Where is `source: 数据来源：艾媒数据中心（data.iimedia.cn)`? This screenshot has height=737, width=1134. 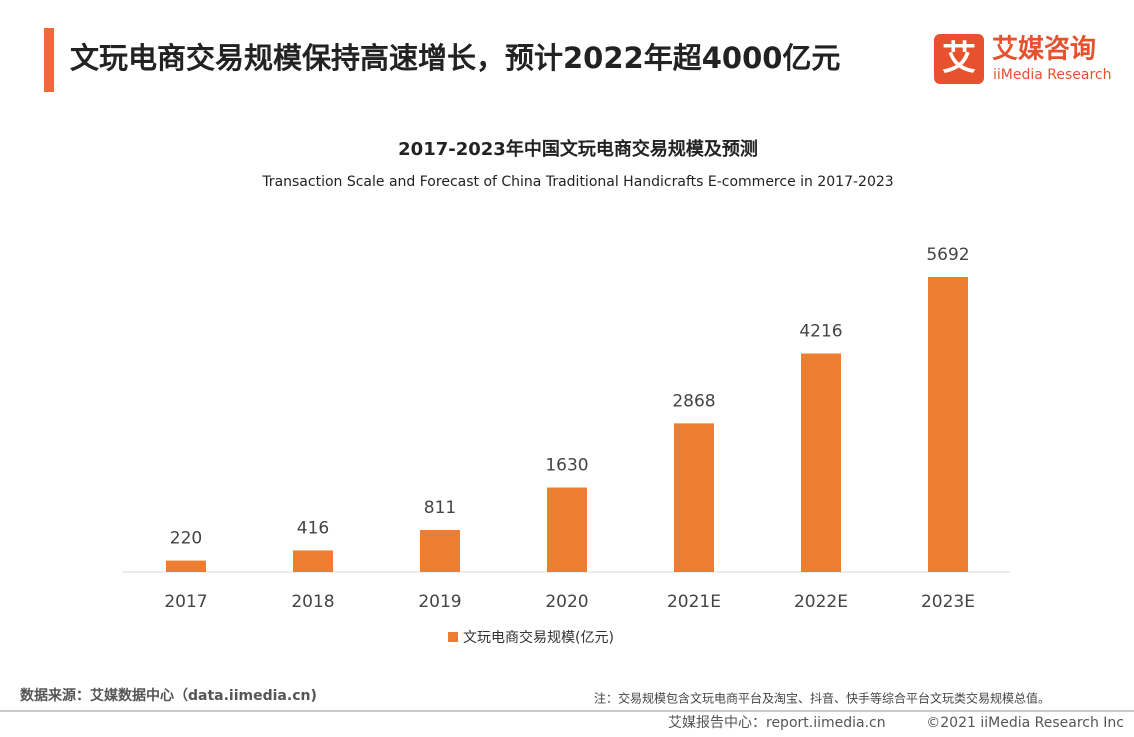 source: 数据来源：艾媒数据中心（data.iimedia.cn) is located at coordinates (168, 695).